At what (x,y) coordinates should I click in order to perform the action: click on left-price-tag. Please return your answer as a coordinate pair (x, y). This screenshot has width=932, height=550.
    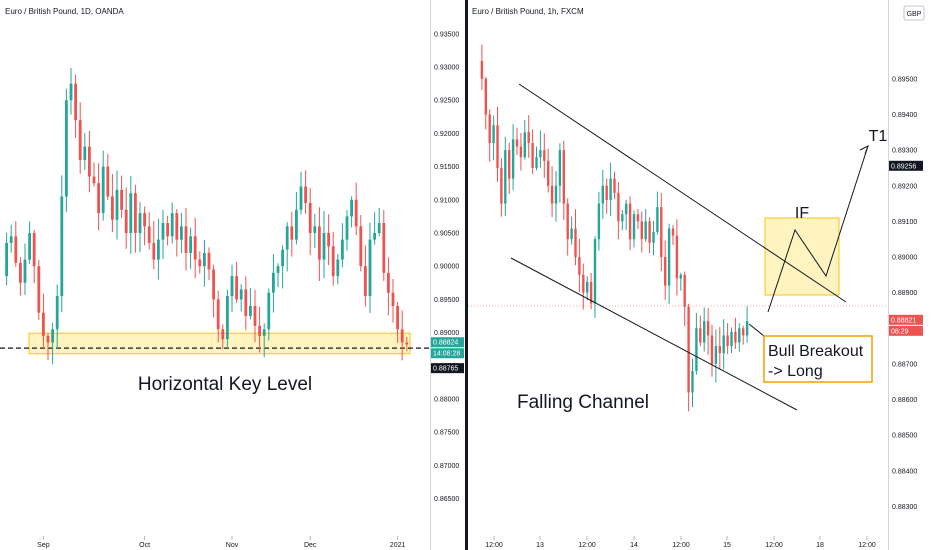
    Looking at the image, I should click on (447, 342).